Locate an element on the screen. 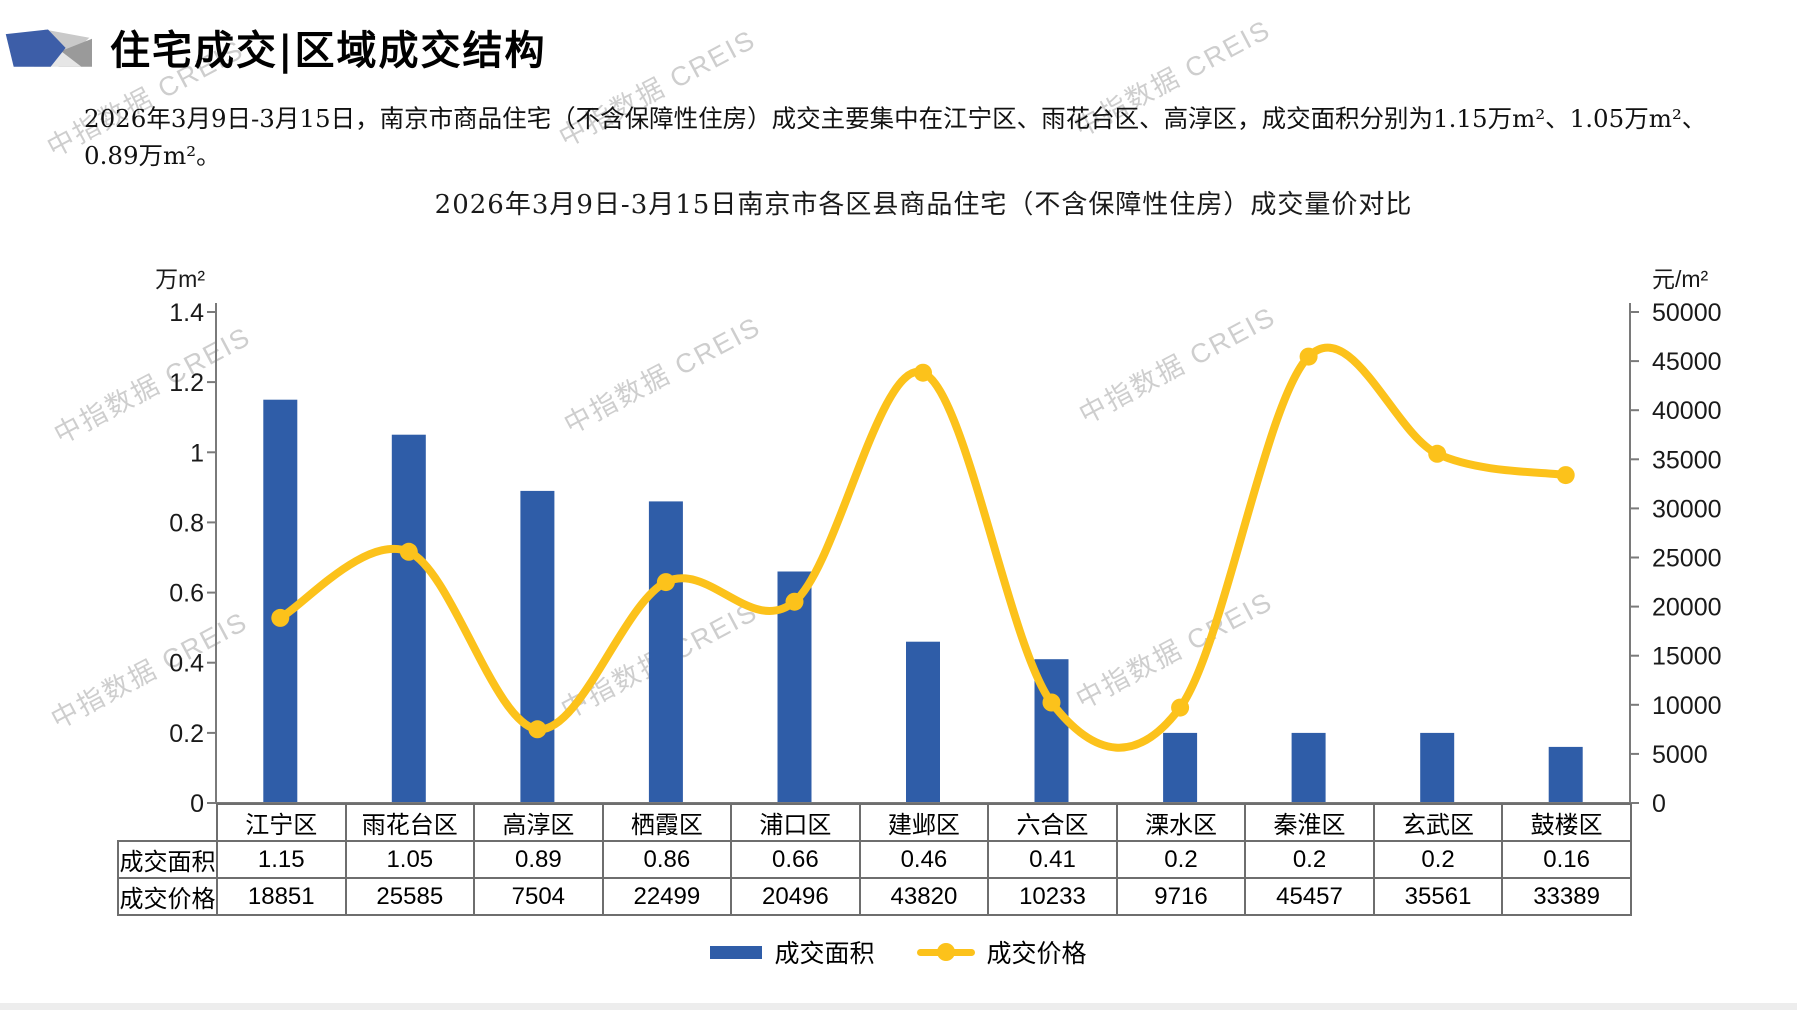 The width and height of the screenshot is (1797, 1010). value-cell: 18851 is located at coordinates (281, 896).